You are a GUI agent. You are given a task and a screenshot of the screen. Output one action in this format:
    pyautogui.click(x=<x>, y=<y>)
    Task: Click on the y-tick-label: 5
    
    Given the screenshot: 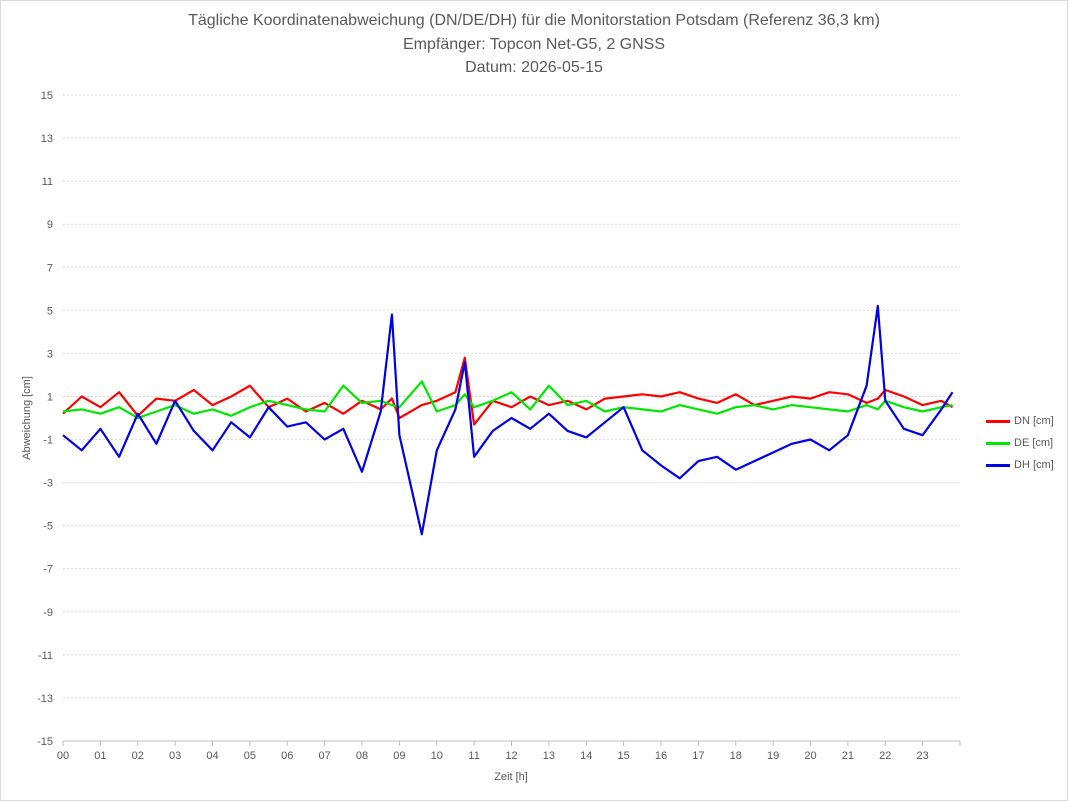 What is the action you would take?
    pyautogui.click(x=50, y=311)
    